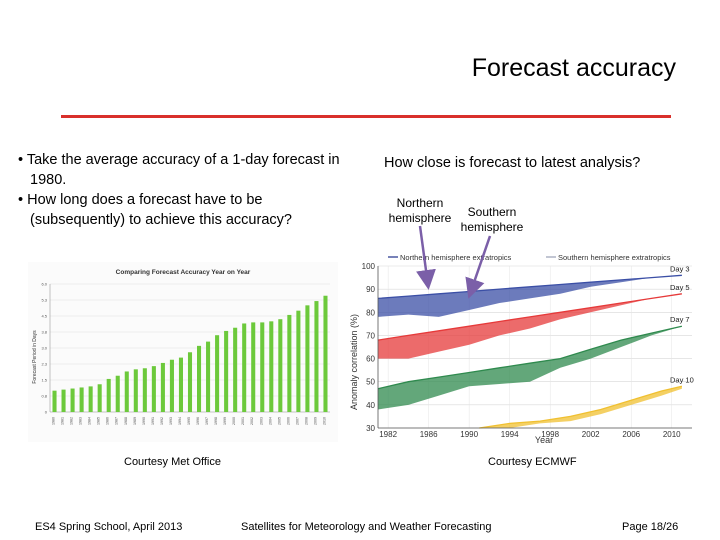  I want to click on x-tick-label: 1984, so click(90, 421).